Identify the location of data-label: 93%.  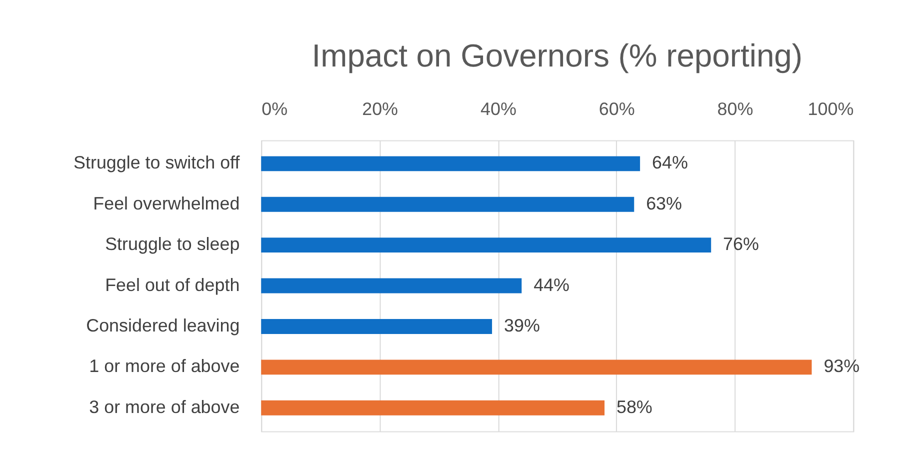
(842, 366).